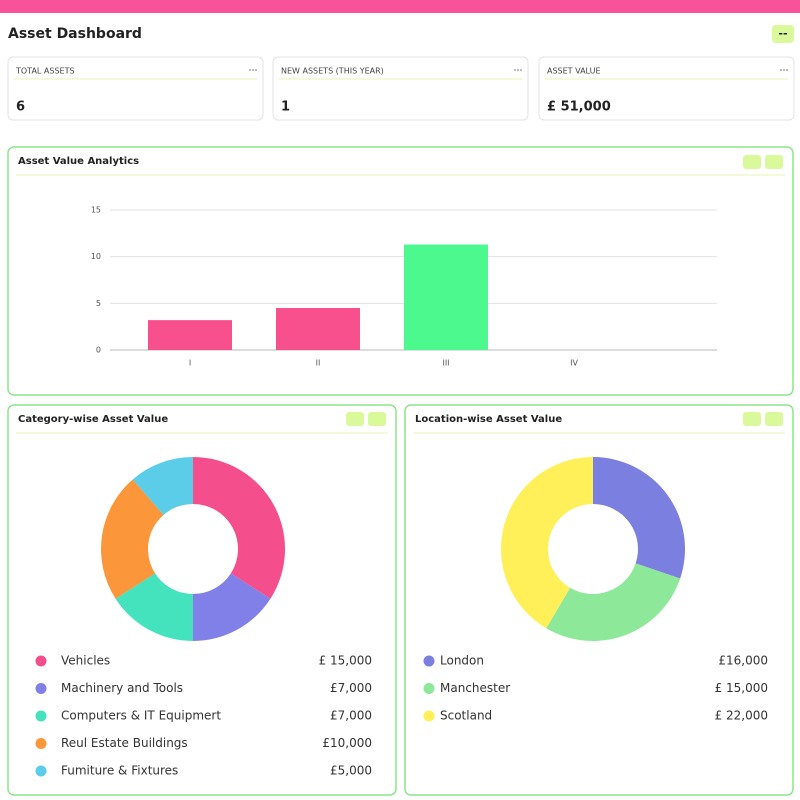 The image size is (800, 800). What do you see at coordinates (741, 716) in the screenshot?
I see `legend-value: £ 22,000` at bounding box center [741, 716].